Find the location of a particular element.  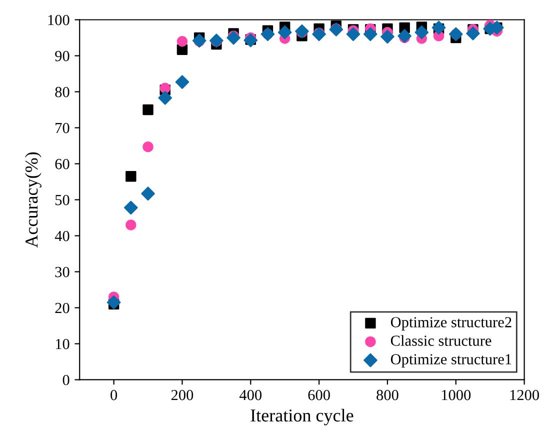

y-tick-label: 40 is located at coordinates (62, 236).